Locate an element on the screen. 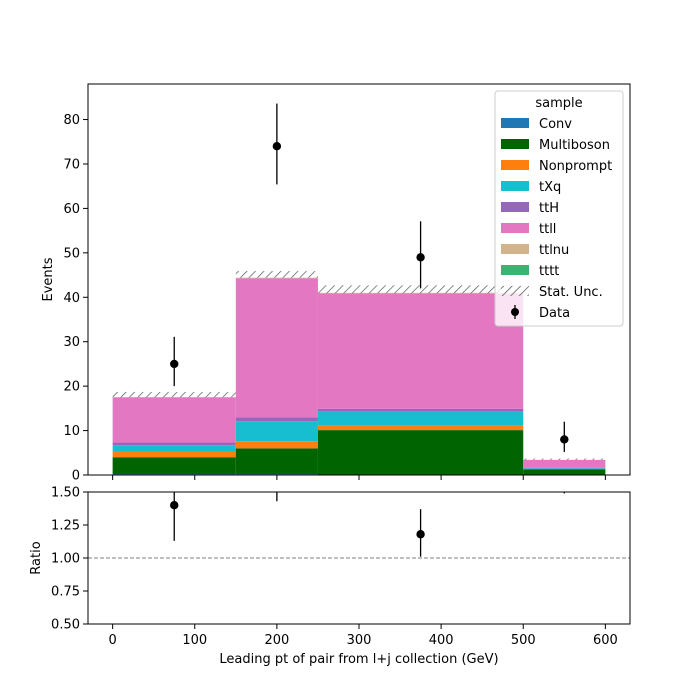  legend-label: ttll is located at coordinates (547, 229).